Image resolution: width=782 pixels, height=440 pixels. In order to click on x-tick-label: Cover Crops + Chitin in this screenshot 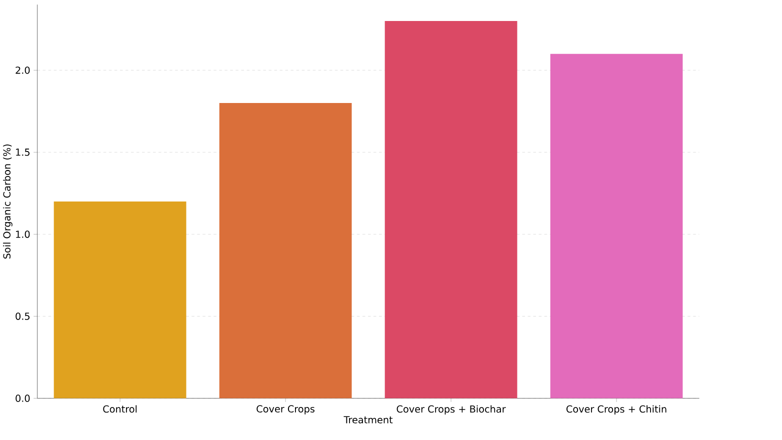, I will do `click(616, 410)`.